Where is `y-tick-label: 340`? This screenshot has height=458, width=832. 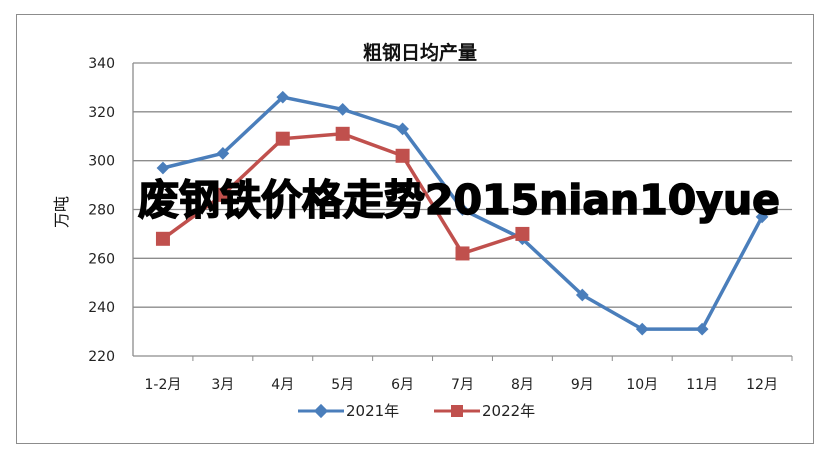
y-tick-label: 340 is located at coordinates (101, 64).